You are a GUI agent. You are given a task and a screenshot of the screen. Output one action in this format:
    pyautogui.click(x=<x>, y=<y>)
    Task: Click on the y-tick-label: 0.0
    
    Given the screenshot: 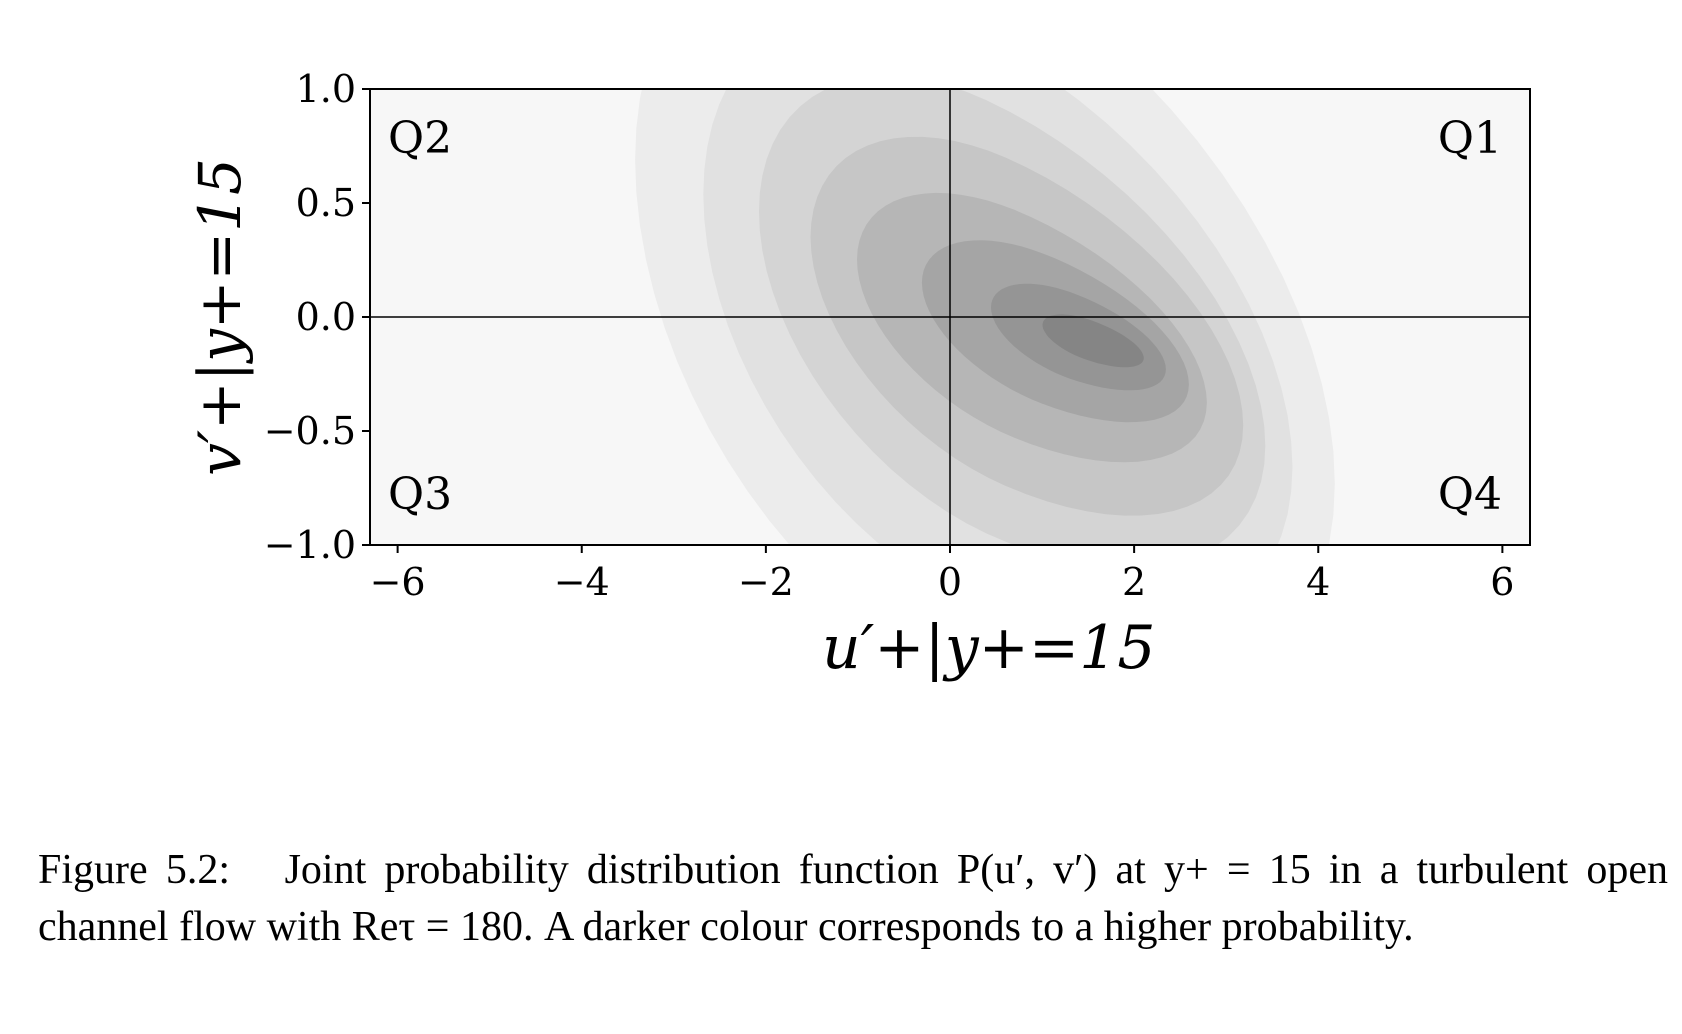 What is the action you would take?
    pyautogui.click(x=326, y=317)
    